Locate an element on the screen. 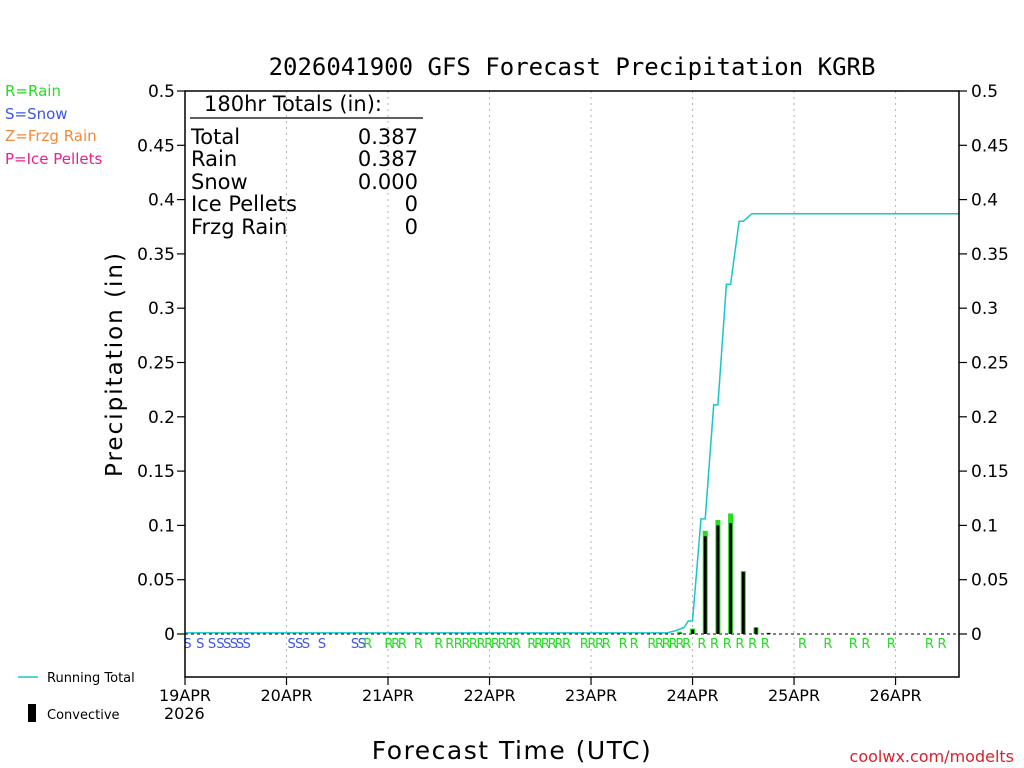  y-tick-label-right: 0.45 is located at coordinates (990, 146).